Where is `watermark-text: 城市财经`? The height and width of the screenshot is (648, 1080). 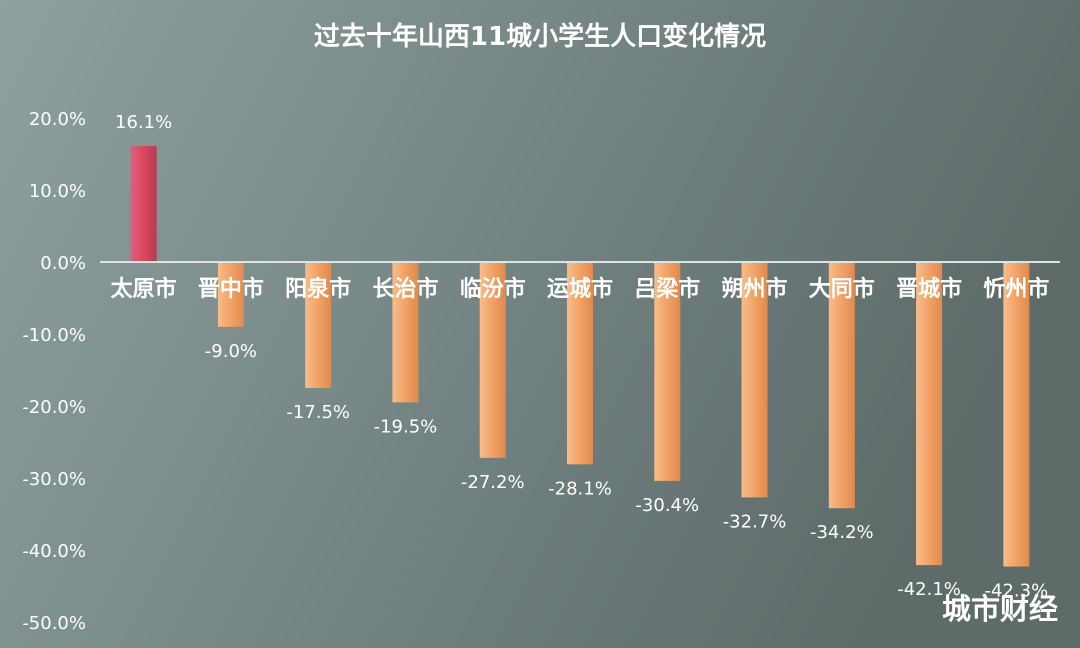
watermark-text: 城市财经 is located at coordinates (1000, 609).